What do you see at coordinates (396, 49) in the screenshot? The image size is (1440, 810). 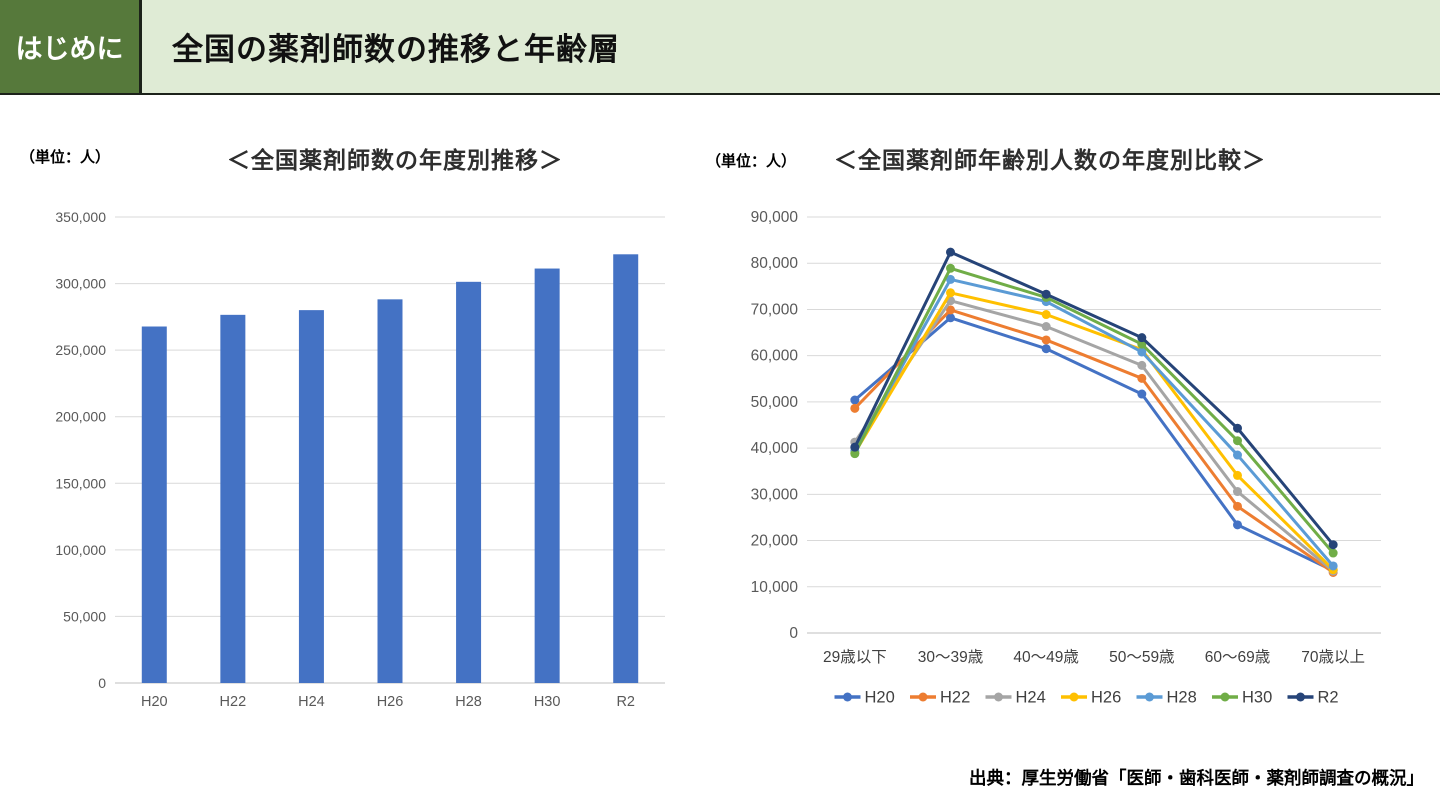 I see `page-title: 全国の薬剤師数の推移と年齢層` at bounding box center [396, 49].